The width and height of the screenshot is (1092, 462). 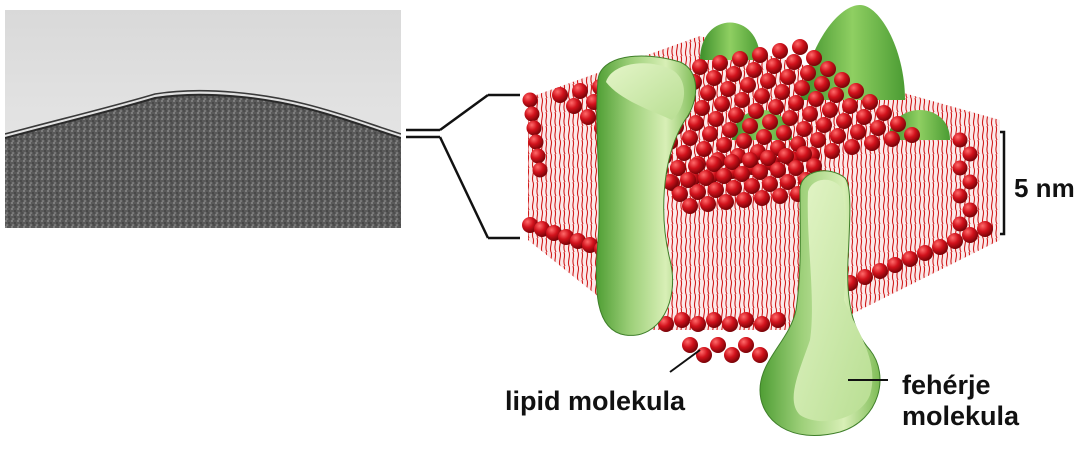 I want to click on lipid-leader-line, so click(x=685, y=361).